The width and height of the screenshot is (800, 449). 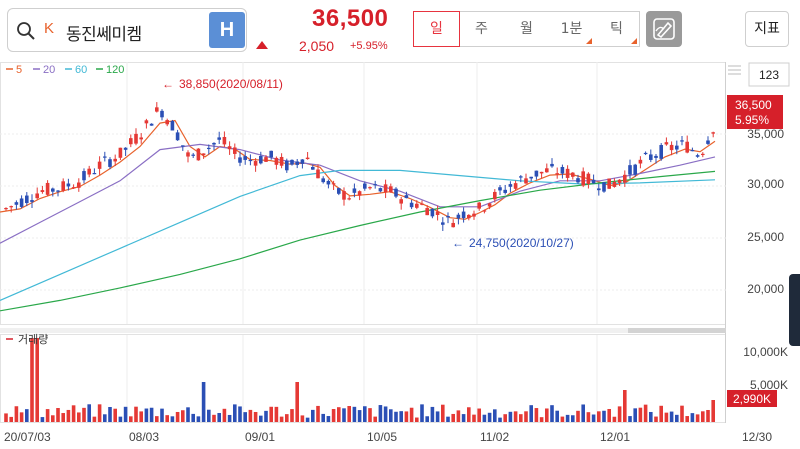 What do you see at coordinates (19, 70) in the screenshot?
I see `ma-legend-5: 5` at bounding box center [19, 70].